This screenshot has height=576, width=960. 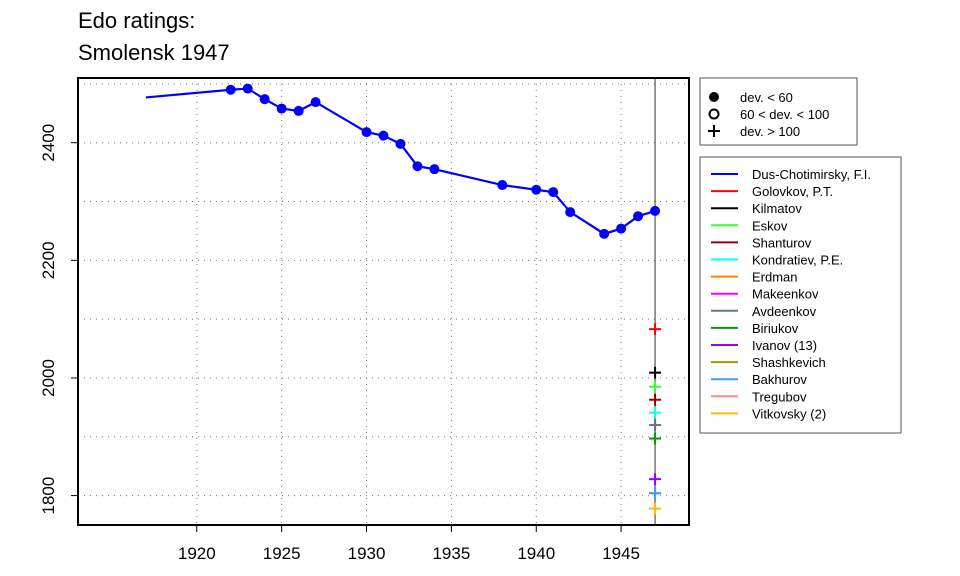 What do you see at coordinates (770, 225) in the screenshot?
I see `legend-entry: Eskov` at bounding box center [770, 225].